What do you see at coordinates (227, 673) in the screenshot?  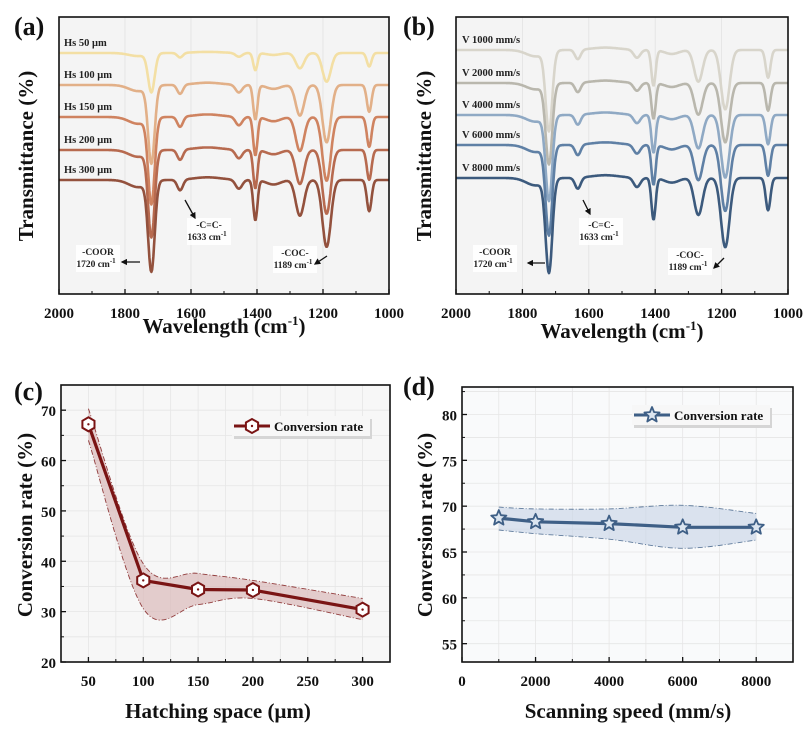 I see `x-ticks-c: 50 100 150 200 250 300` at bounding box center [227, 673].